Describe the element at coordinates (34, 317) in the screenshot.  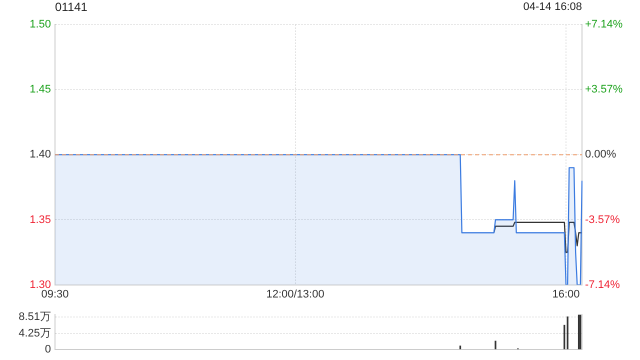
I see `y-tick-label: 8.51万` at that location.